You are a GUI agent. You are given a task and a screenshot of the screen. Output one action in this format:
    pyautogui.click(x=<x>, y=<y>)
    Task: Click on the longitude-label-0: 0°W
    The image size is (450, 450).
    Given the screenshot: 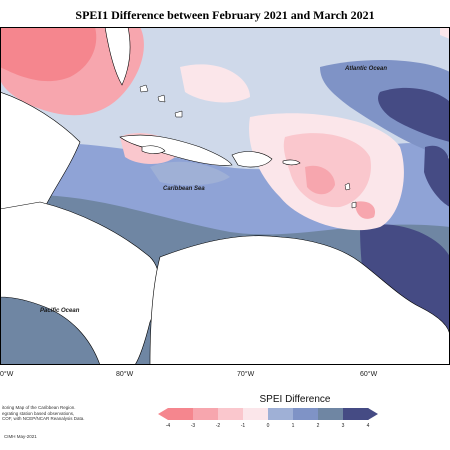 What is the action you would take?
    pyautogui.click(x=7, y=374)
    